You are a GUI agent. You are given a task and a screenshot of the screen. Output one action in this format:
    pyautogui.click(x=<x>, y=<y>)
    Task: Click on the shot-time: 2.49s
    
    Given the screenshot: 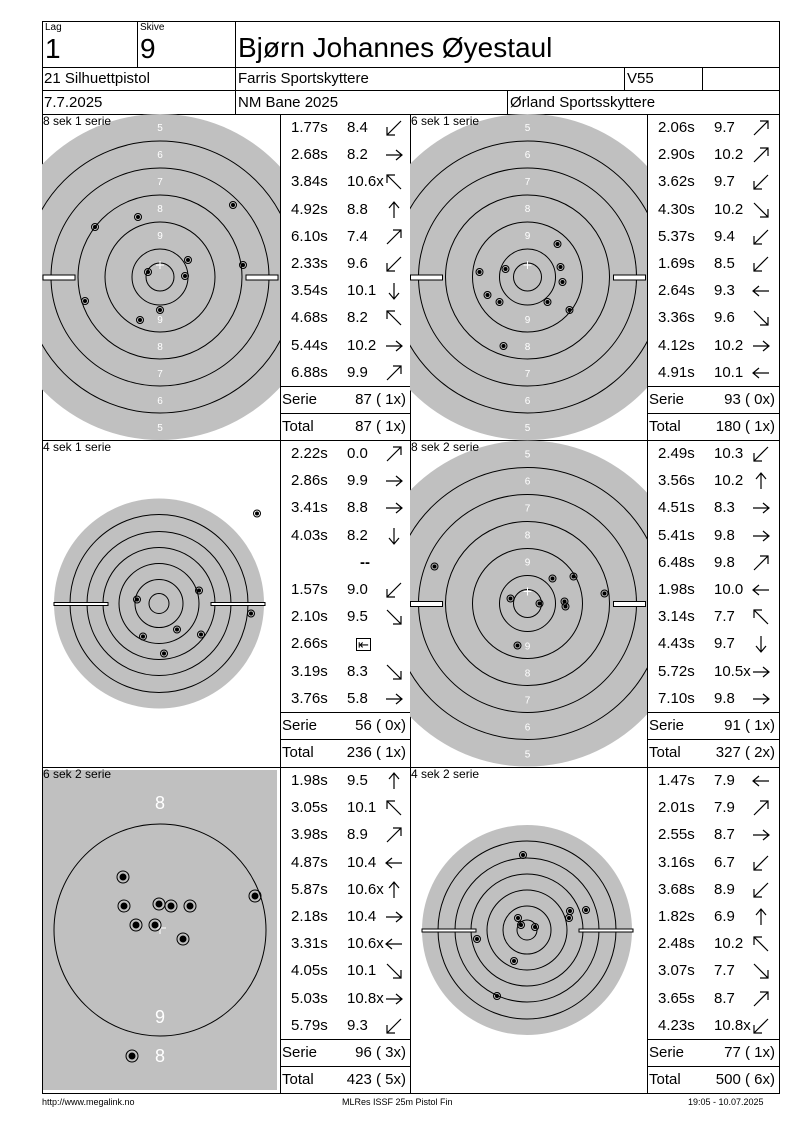 What is the action you would take?
    pyautogui.click(x=676, y=453)
    